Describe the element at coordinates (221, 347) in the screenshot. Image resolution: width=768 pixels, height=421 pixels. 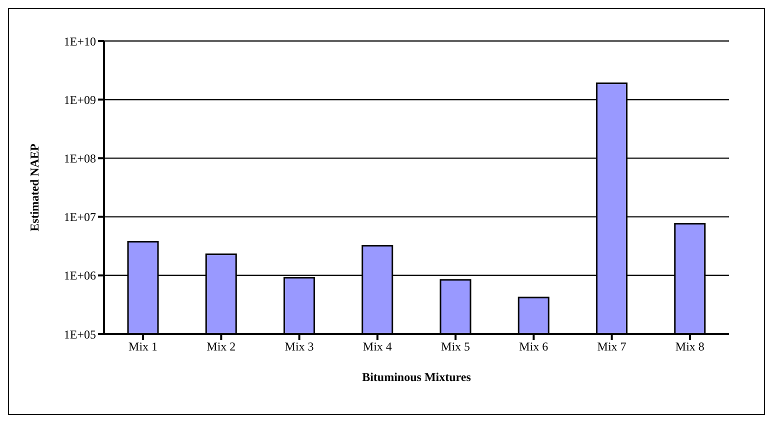
I see `x-tick-label: Mix 2` at that location.